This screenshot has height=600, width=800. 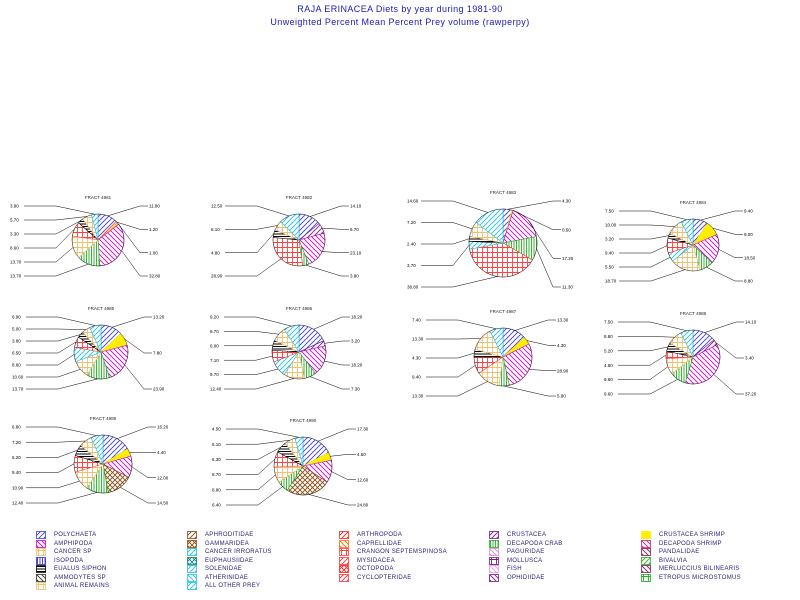 What do you see at coordinates (608, 379) in the screenshot?
I see `data-label: 9.60` at bounding box center [608, 379].